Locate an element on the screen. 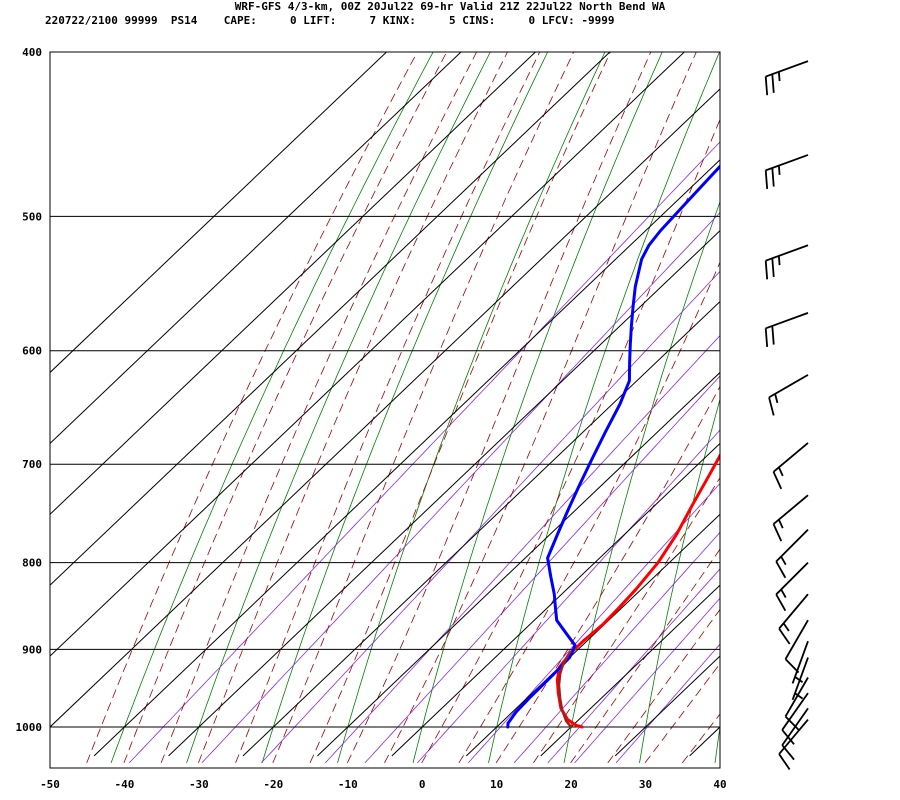  temperature-profile is located at coordinates (637, 590).